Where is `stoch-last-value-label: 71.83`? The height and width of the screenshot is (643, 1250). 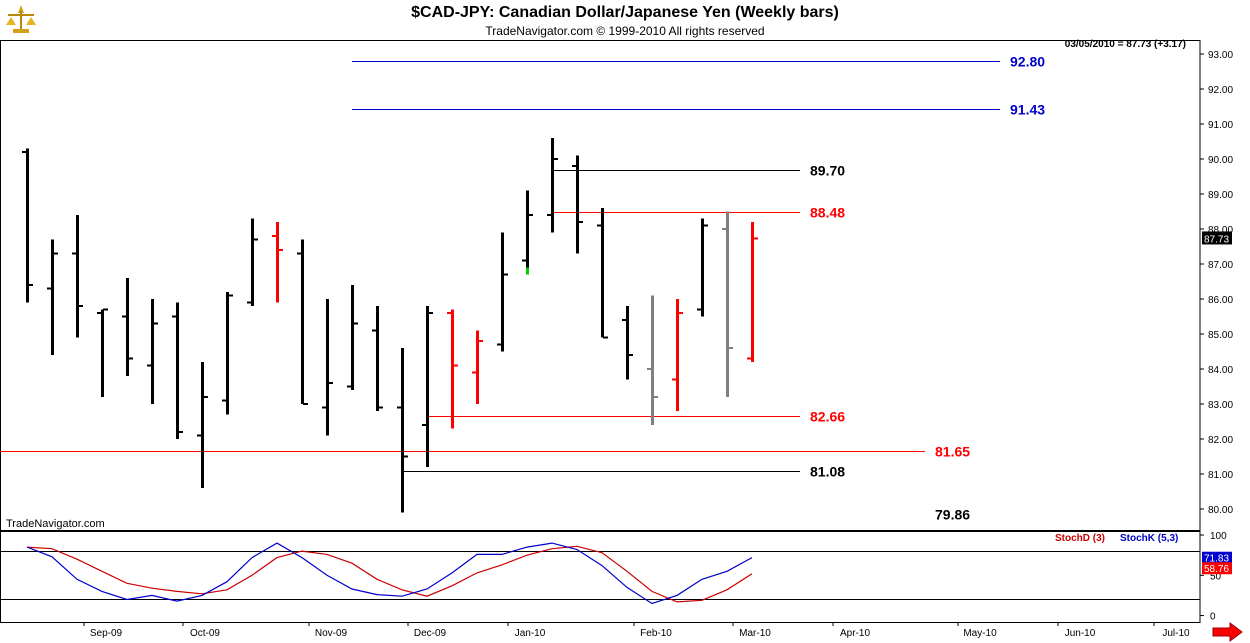
stoch-last-value-label: 71.83 is located at coordinates (1216, 559).